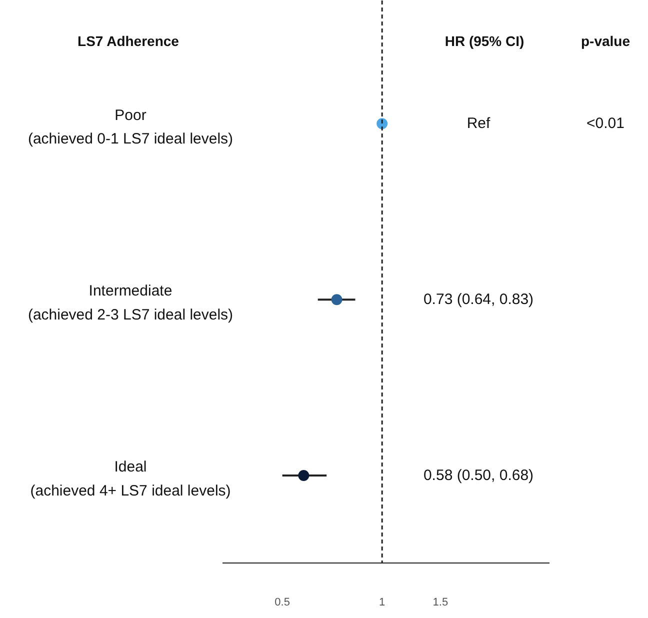  Describe the element at coordinates (440, 602) in the screenshot. I see `x-tick-label: 1.5` at that location.